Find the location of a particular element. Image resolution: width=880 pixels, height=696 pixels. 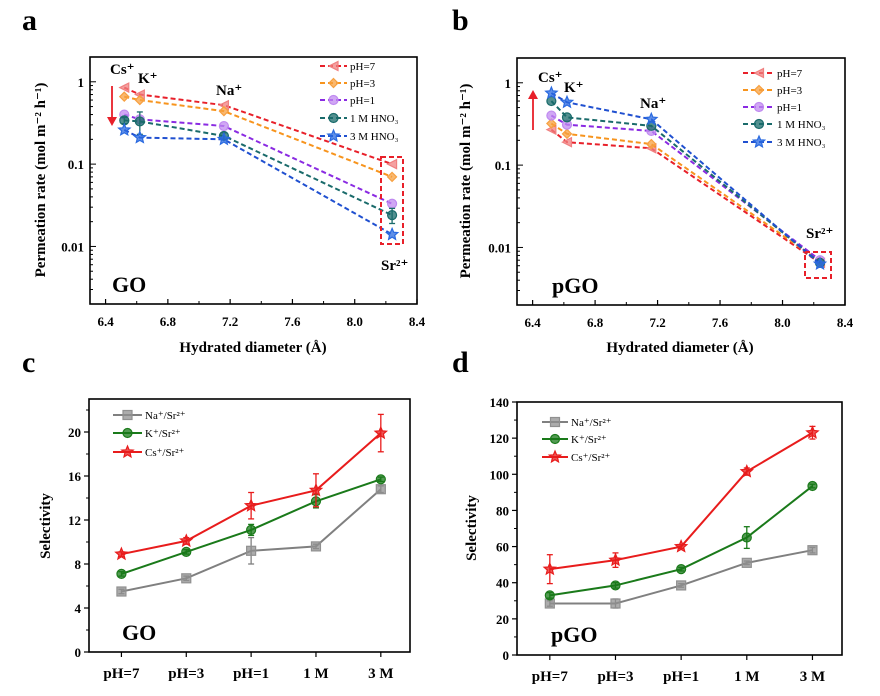

ion-label: K⁺ is located at coordinates (148, 79).